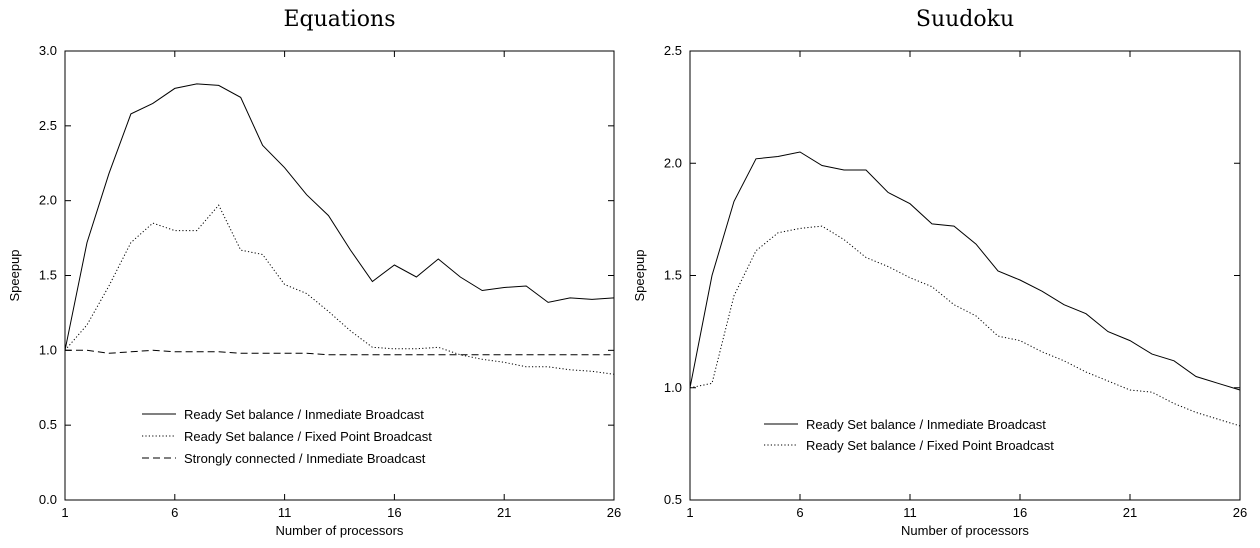 The width and height of the screenshot is (1260, 548). Describe the element at coordinates (965, 19) in the screenshot. I see `chart-title: Suudoku` at that location.